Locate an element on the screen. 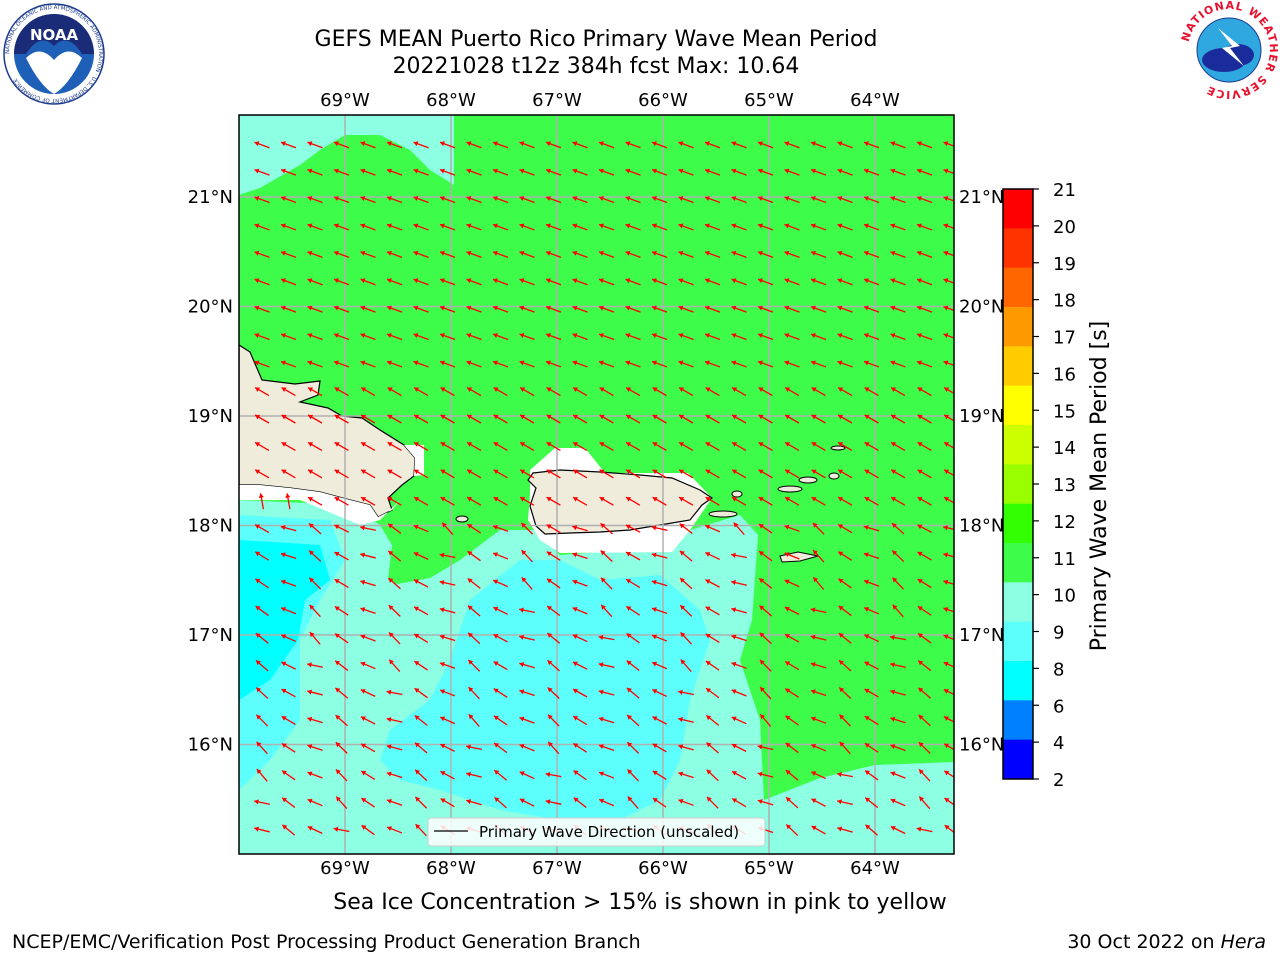 This screenshot has width=1280, height=960. culebra-island is located at coordinates (737, 494).